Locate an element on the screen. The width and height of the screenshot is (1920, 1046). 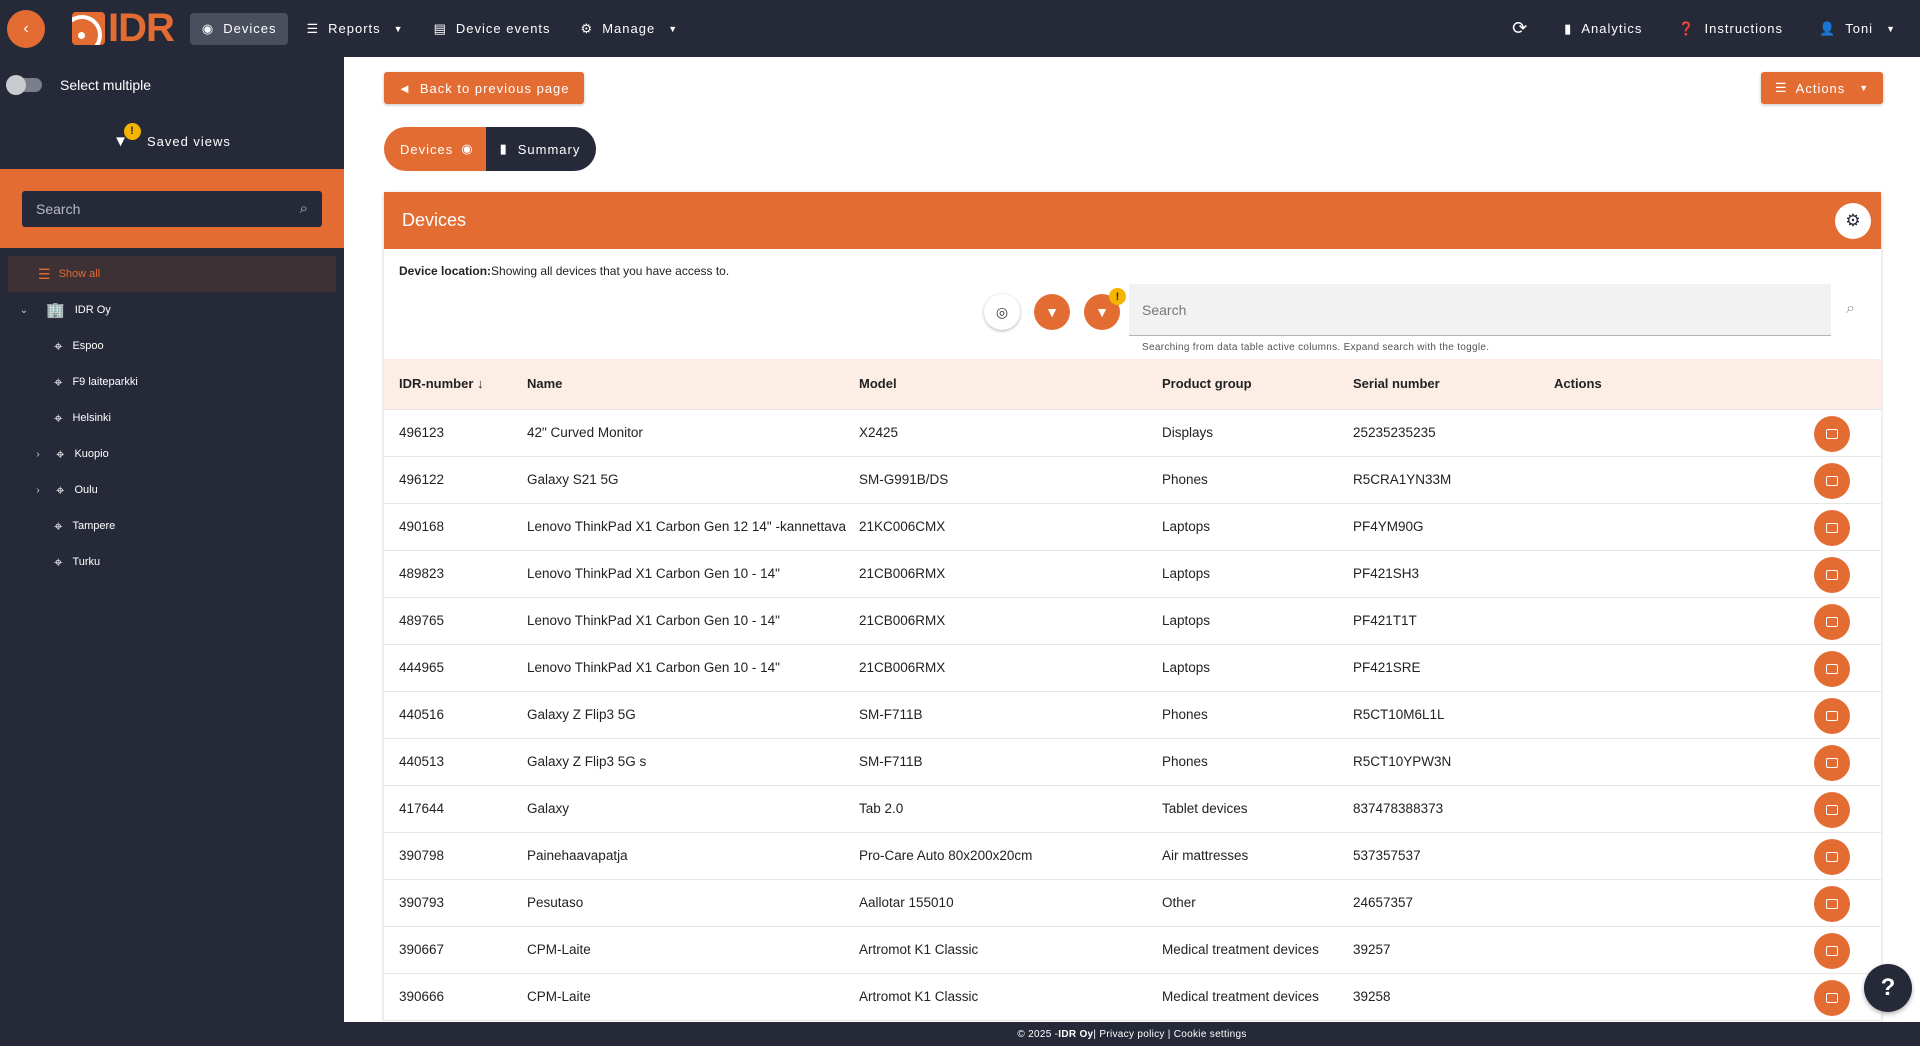
cell-idr-number: 390798 is located at coordinates (422, 855).